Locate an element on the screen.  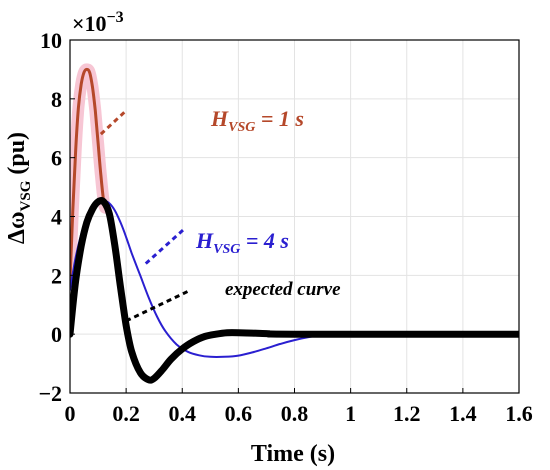
y-tick-label: 6 is located at coordinates (56, 158).